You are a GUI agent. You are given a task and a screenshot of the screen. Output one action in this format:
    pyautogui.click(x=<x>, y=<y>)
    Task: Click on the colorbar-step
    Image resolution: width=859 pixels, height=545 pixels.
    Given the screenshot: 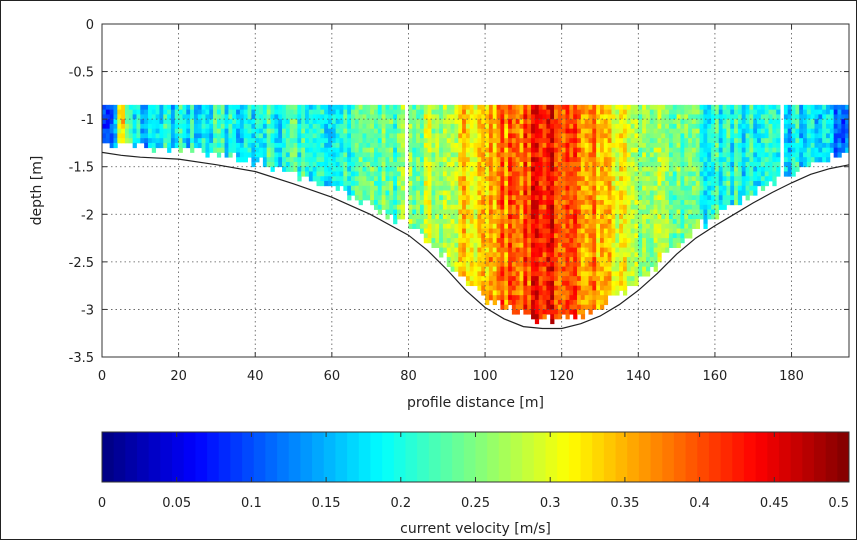 What is the action you would take?
    pyautogui.click(x=586, y=457)
    